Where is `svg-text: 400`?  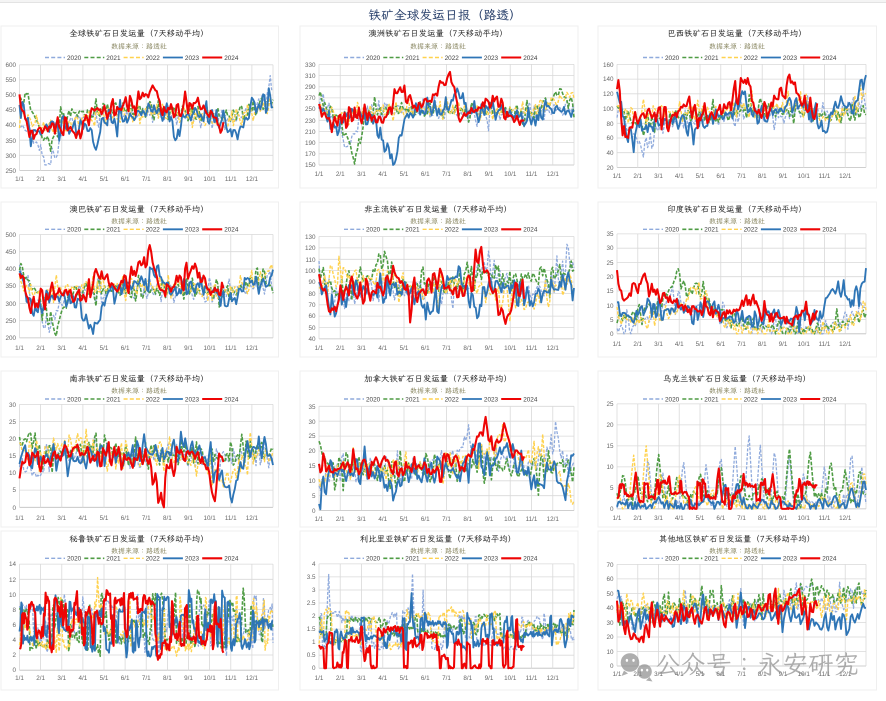
svg-text: 400 is located at coordinates (10, 125).